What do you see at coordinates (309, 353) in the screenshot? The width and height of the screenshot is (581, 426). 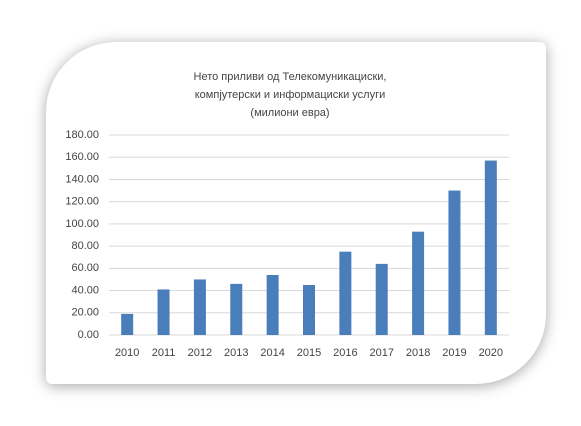 I see `x-tick-label: 2015` at bounding box center [309, 353].